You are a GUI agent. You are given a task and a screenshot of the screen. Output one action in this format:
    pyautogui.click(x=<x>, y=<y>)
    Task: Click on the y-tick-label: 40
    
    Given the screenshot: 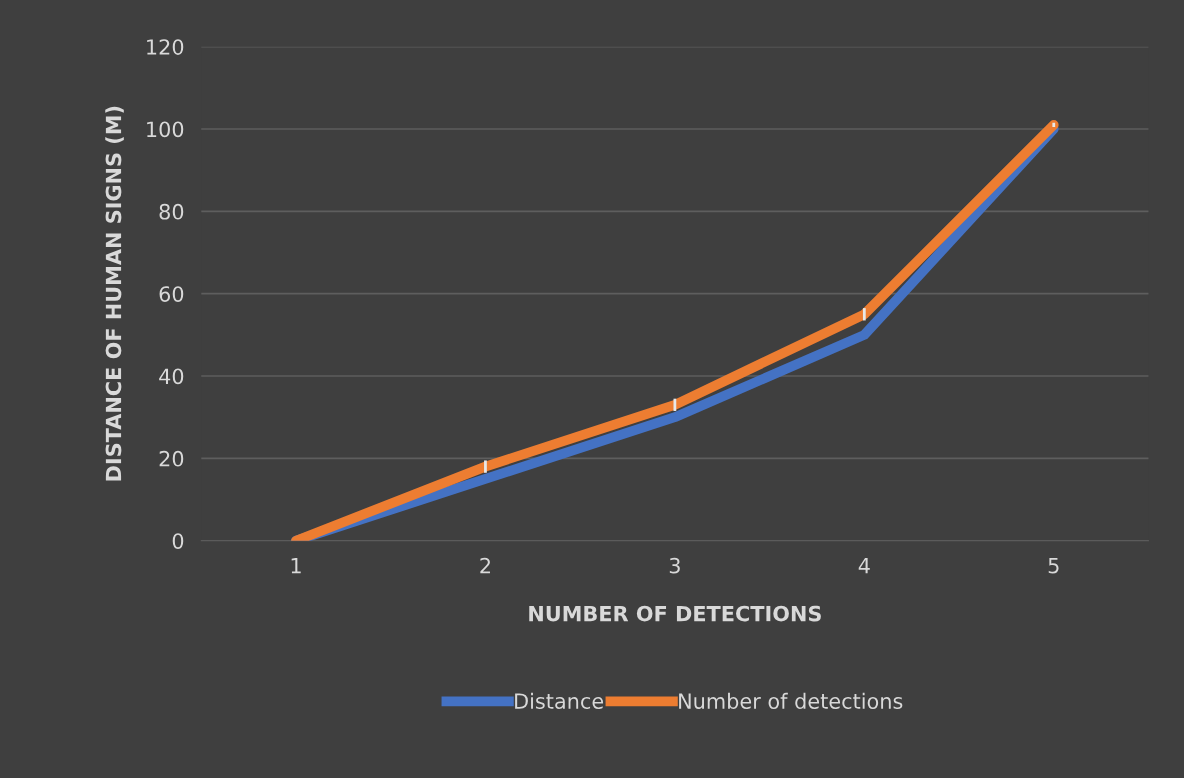 What is the action you would take?
    pyautogui.click(x=171, y=376)
    